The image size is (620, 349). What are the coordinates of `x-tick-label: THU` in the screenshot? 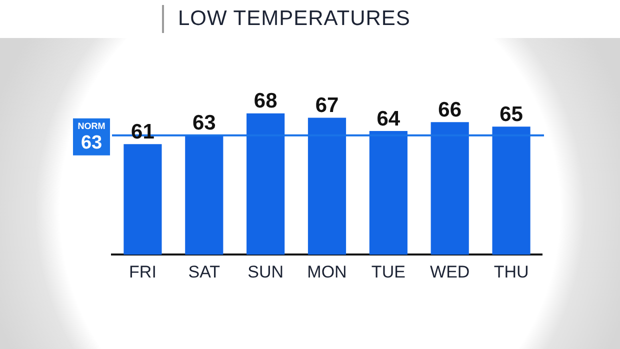 It's located at (511, 272).